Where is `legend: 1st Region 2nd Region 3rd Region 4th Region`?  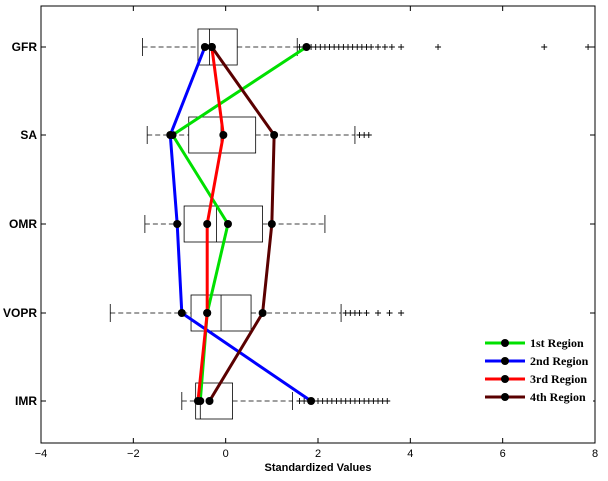
legend: 1st Region 2nd Region 3rd Region 4th Region is located at coordinates (535, 372).